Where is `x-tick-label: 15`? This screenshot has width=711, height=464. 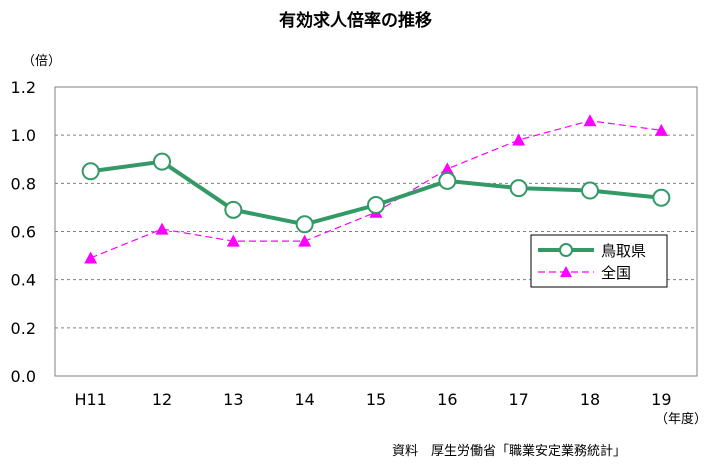
x-tick-label: 15 is located at coordinates (376, 399).